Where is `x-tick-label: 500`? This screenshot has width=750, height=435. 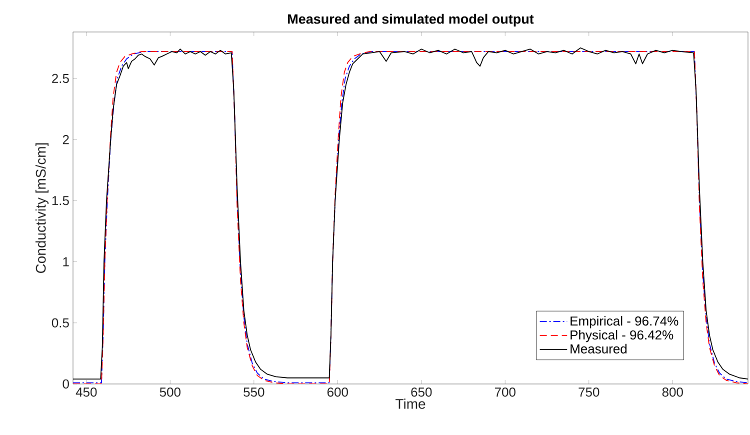 x-tick-label: 500 is located at coordinates (170, 392).